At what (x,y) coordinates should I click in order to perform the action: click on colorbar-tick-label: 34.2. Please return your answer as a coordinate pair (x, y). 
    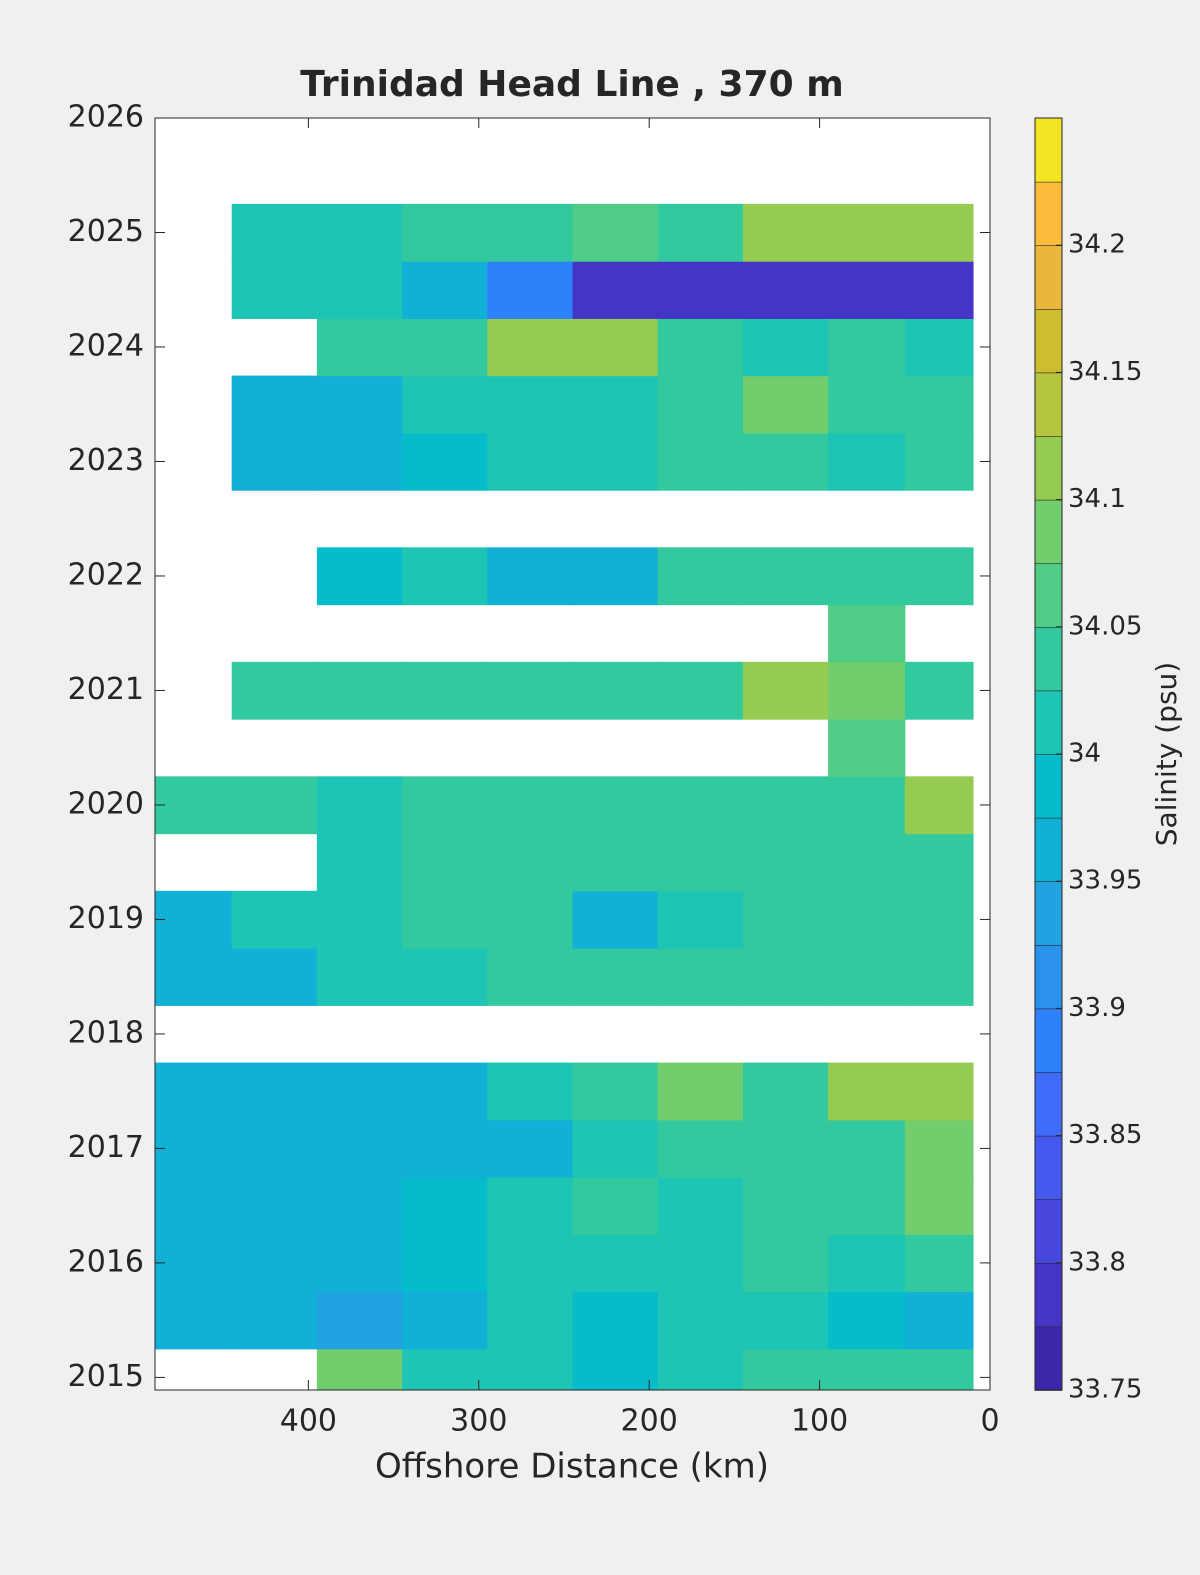
    Looking at the image, I should click on (1097, 245).